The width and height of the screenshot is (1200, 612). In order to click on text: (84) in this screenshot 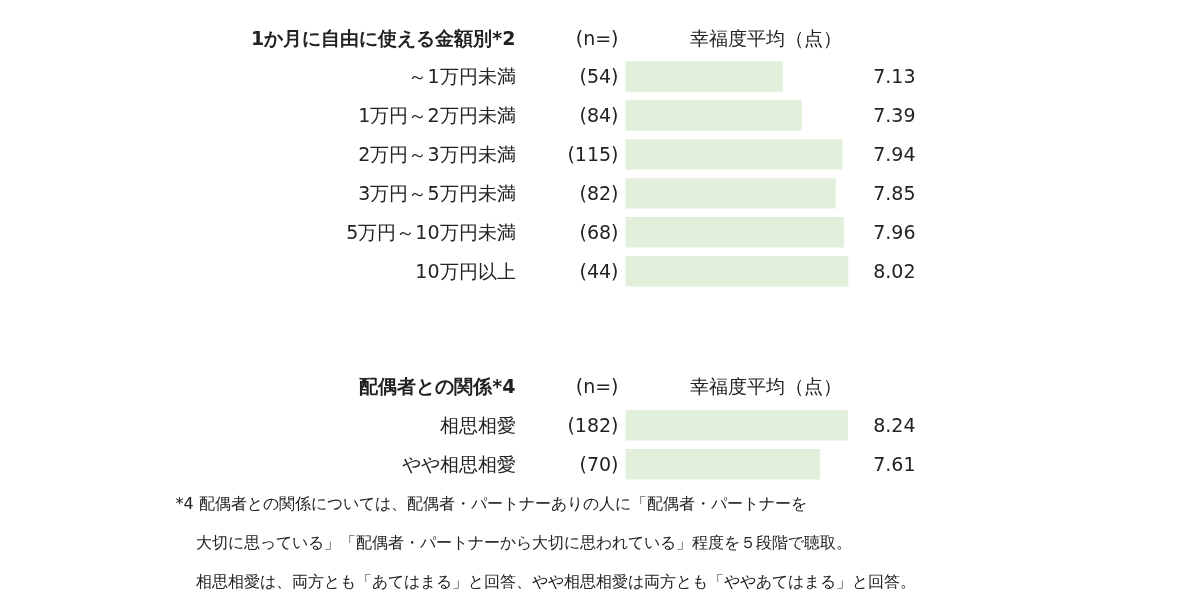, I will do `click(599, 115)`.